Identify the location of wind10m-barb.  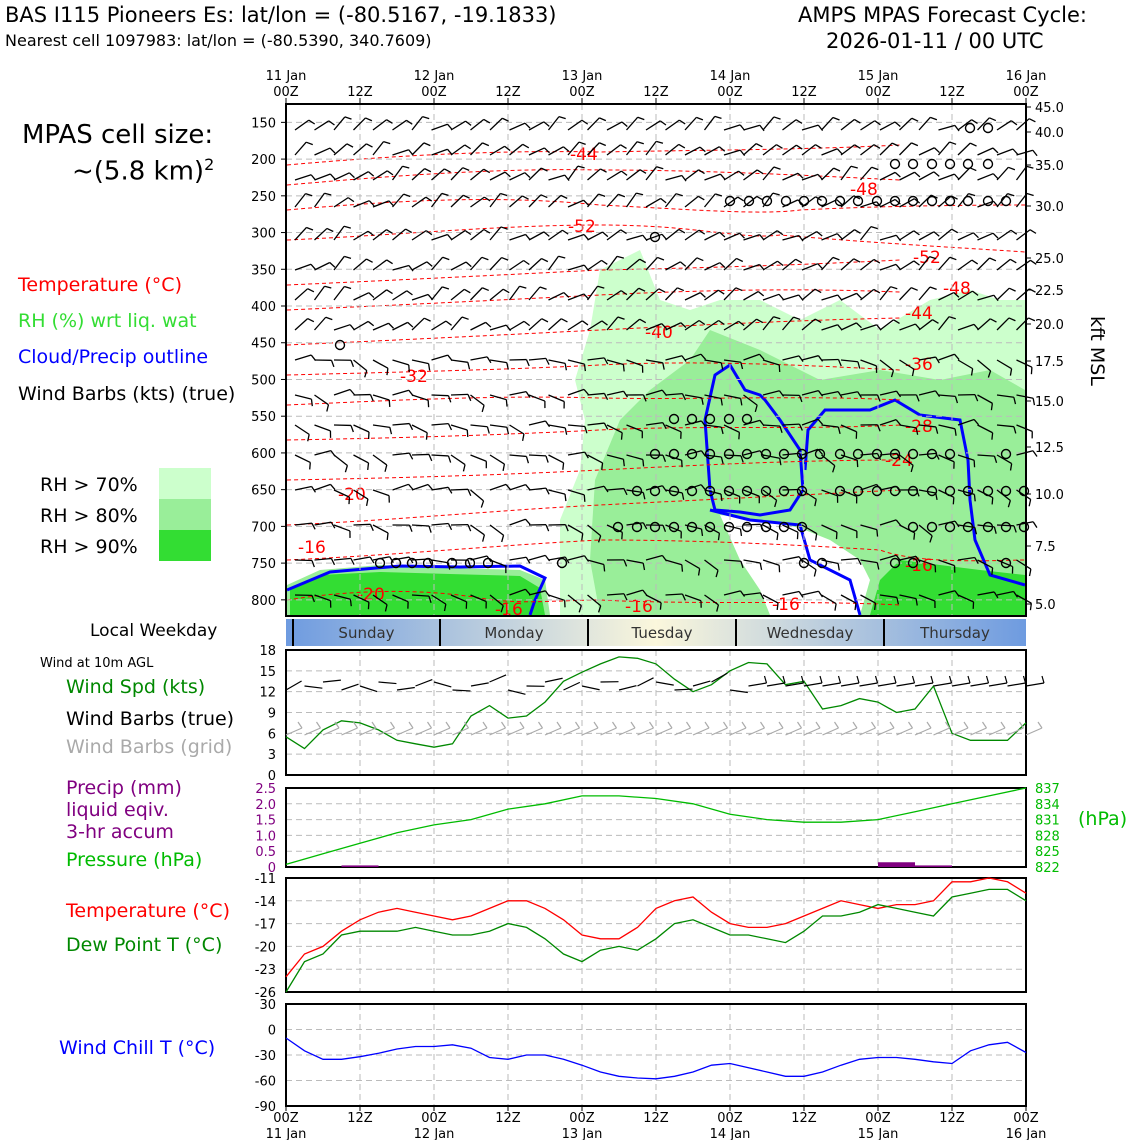
(572, 686).